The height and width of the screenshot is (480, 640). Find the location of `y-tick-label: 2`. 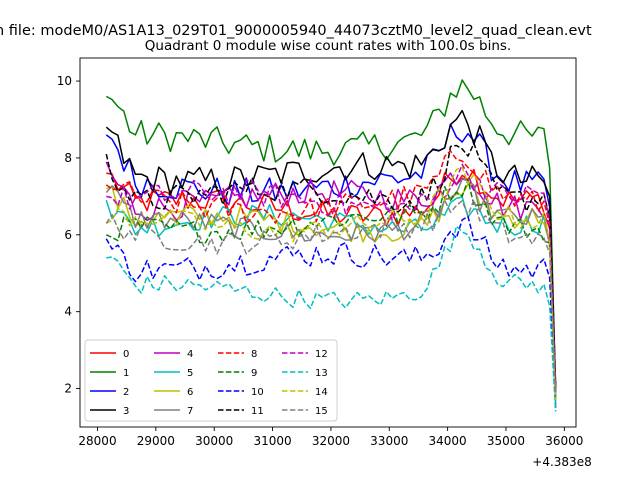

y-tick-label: 2 is located at coordinates (68, 389).